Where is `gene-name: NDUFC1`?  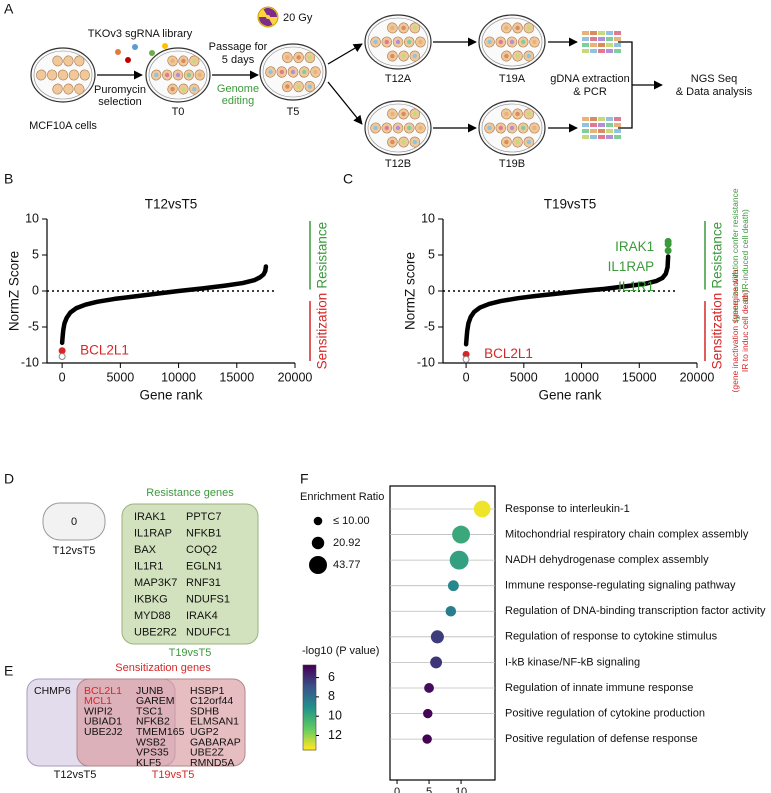
gene-name: NDUFC1 is located at coordinates (208, 632).